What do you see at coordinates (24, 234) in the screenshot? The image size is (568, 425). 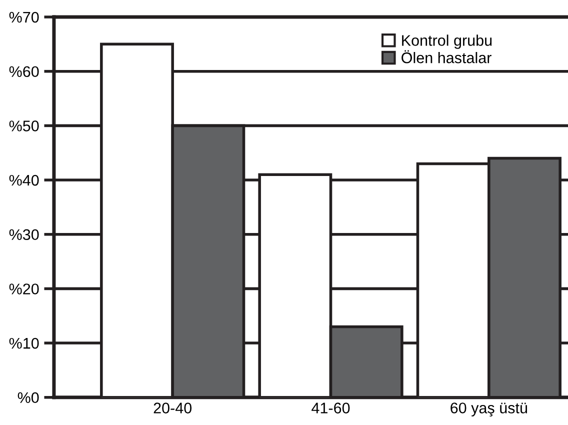 I see `y-tick-label: %30` at bounding box center [24, 234].